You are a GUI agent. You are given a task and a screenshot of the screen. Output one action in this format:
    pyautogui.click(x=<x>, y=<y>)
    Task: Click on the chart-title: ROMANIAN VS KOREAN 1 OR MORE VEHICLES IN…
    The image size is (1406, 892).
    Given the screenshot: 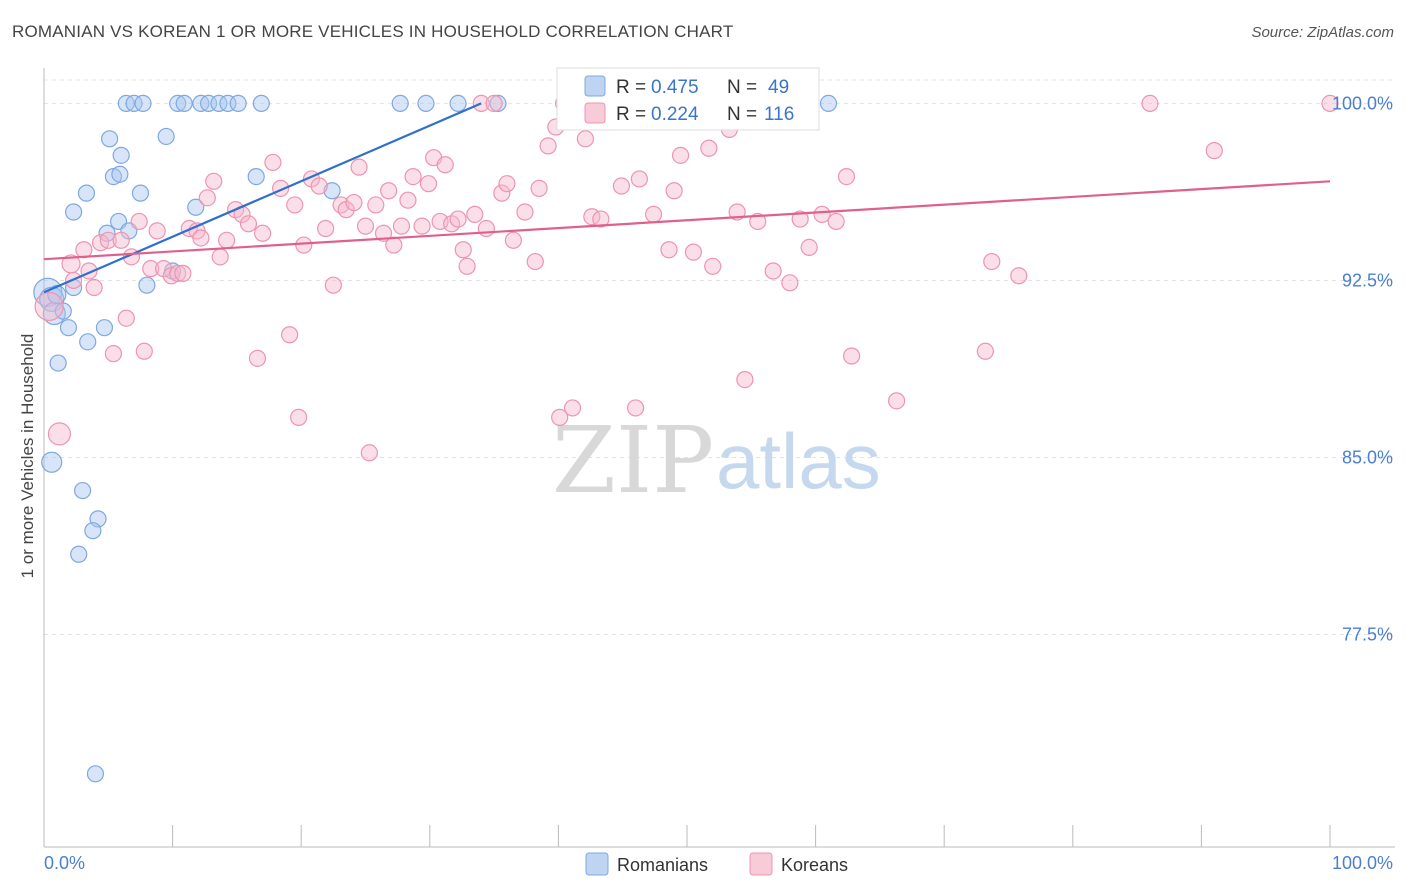 What is the action you would take?
    pyautogui.click(x=373, y=31)
    